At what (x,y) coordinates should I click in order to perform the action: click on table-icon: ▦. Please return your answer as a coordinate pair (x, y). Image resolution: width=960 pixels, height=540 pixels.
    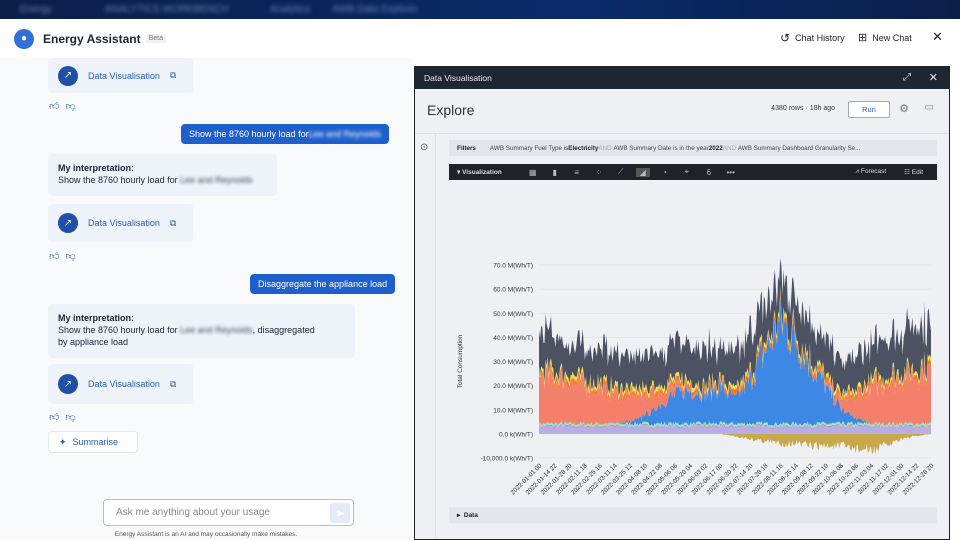
    Looking at the image, I should click on (532, 172).